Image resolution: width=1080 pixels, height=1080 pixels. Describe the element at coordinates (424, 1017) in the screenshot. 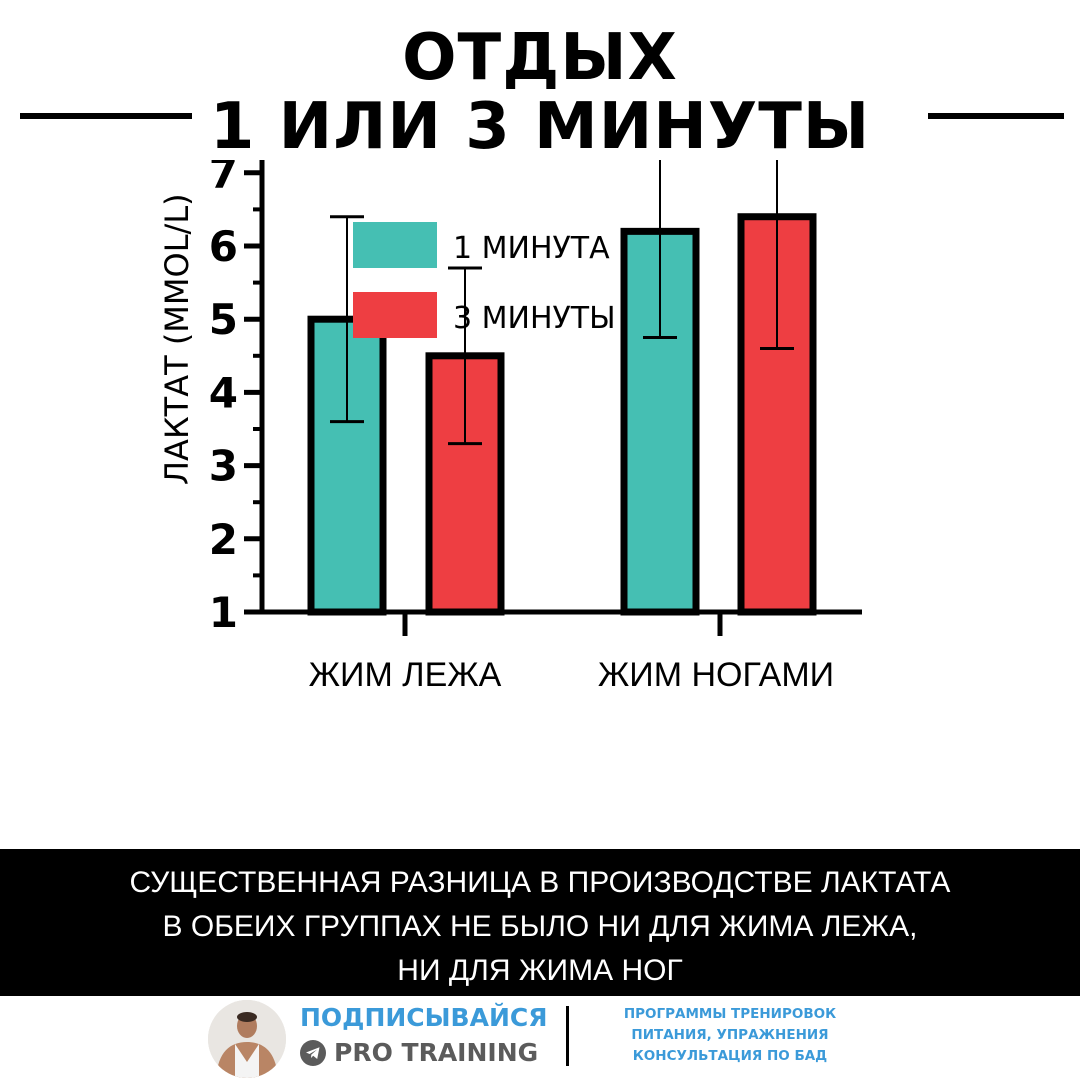

I see `subscribe-label: ПОДПИСЫВАЙСЯ` at that location.